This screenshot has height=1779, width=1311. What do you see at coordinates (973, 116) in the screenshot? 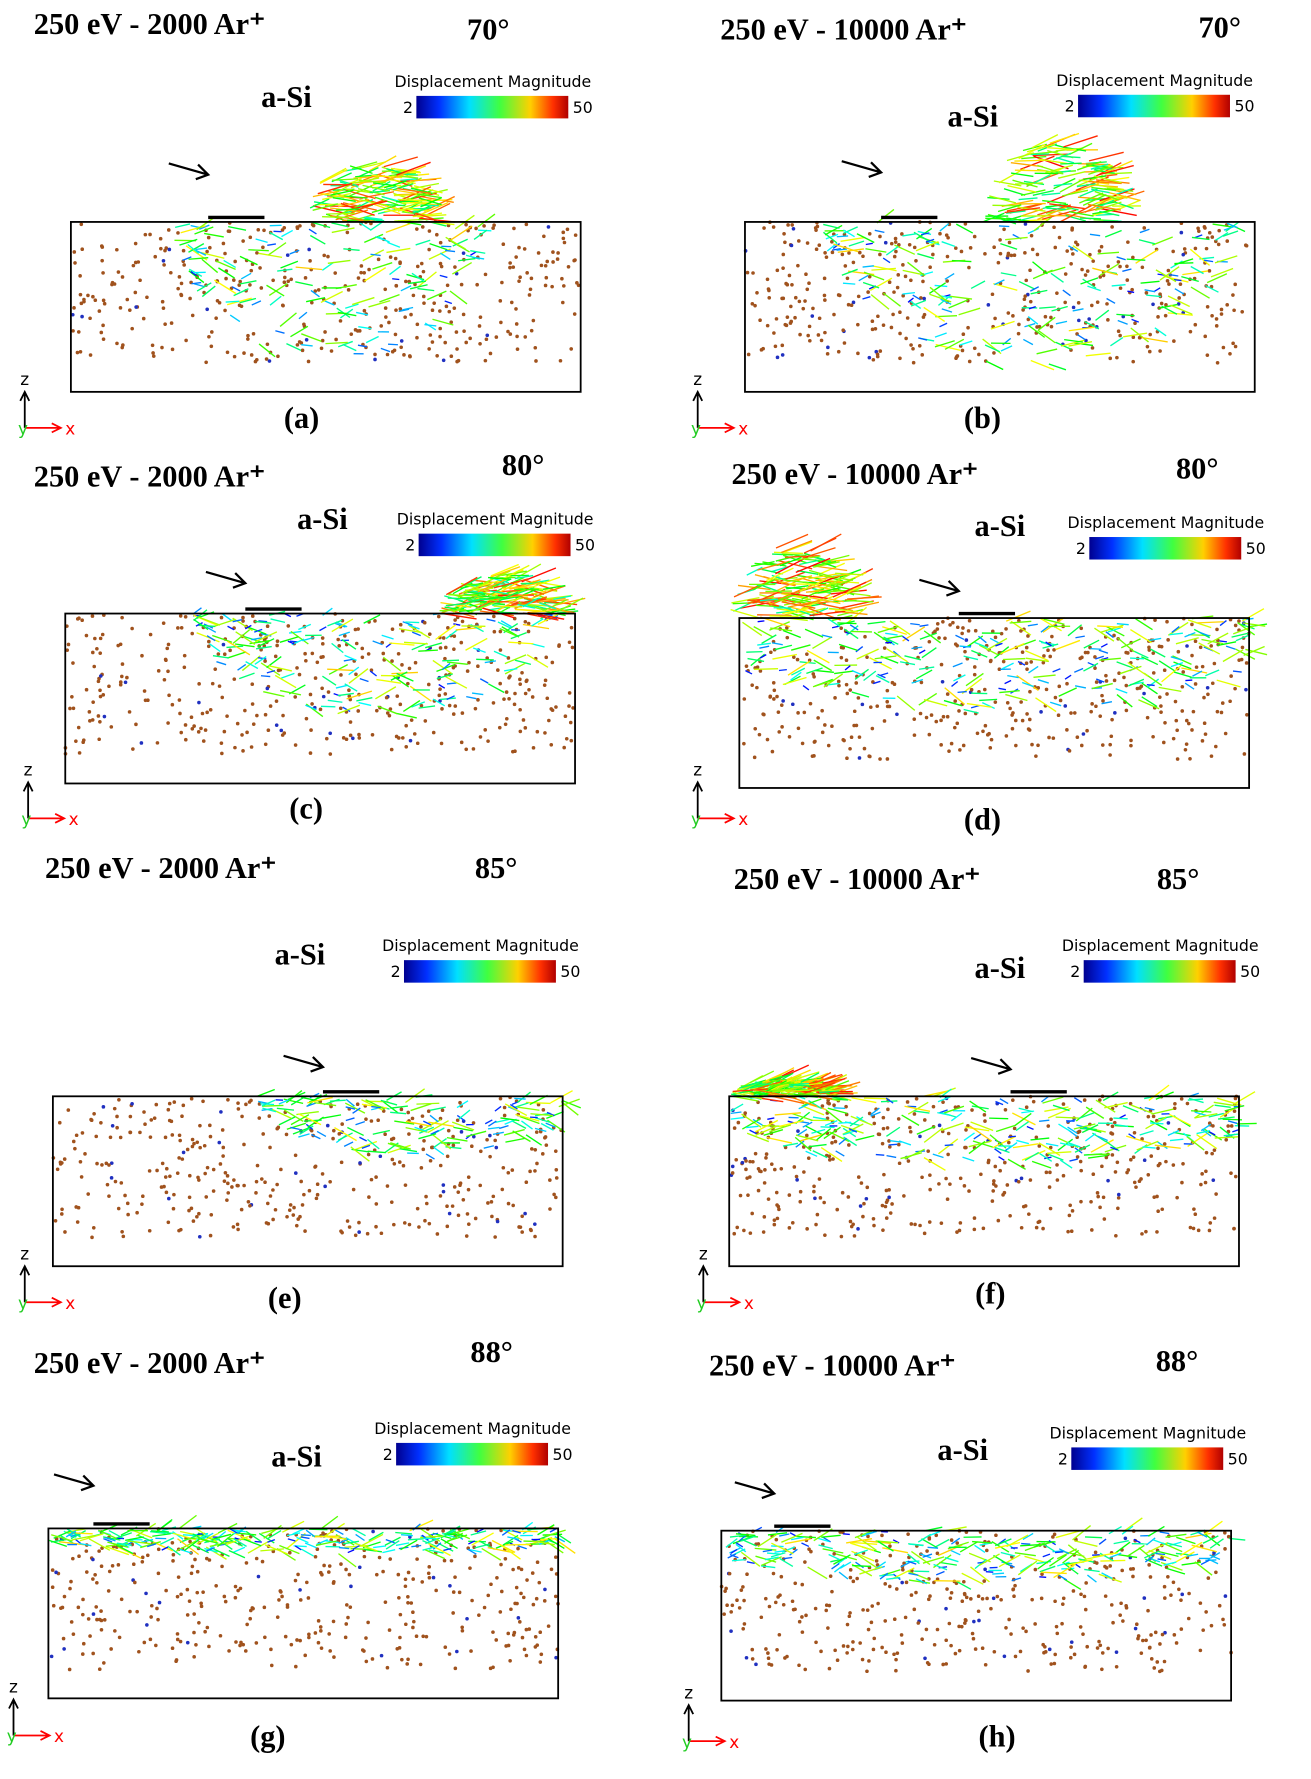
I see `material-label: a-Si` at bounding box center [973, 116].